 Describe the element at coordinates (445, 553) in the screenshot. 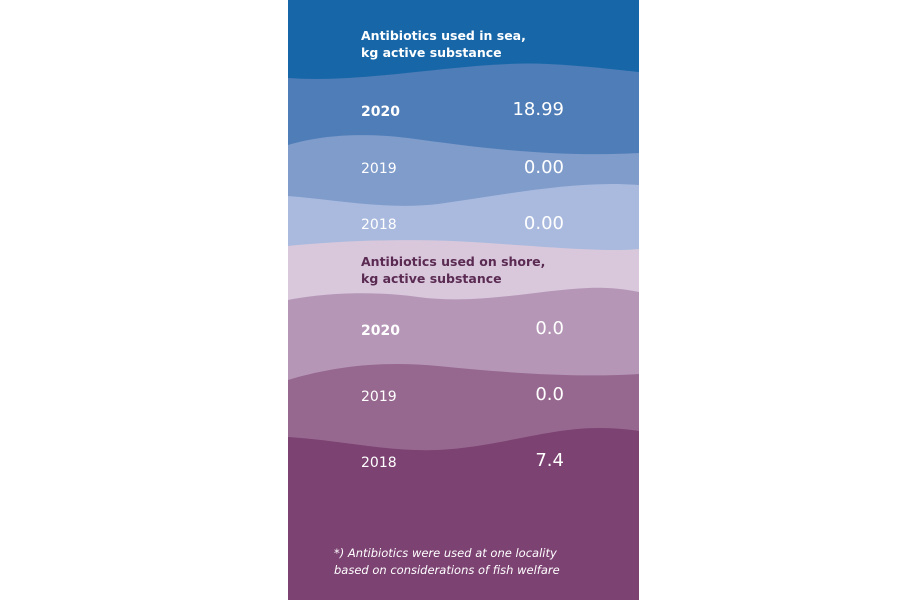

I see `footnote-line1: *) Antibiotics were used at one locality` at that location.